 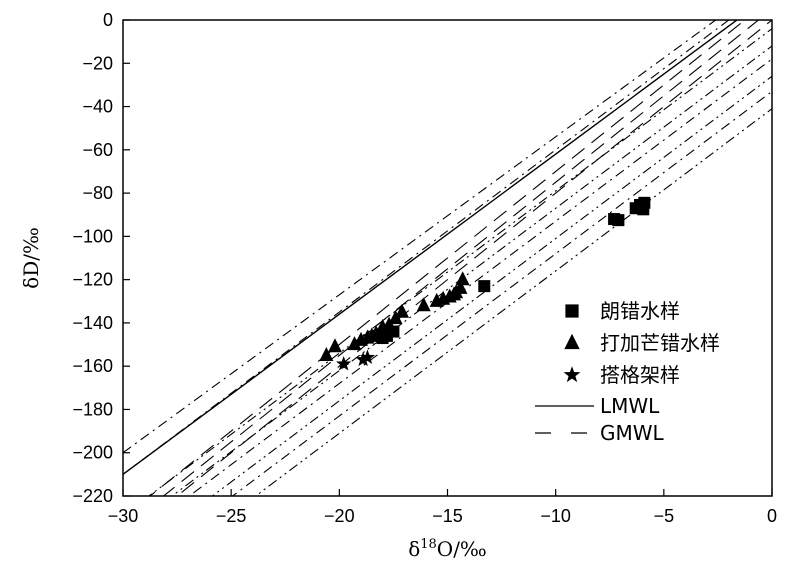 I want to click on y-tick-label: −160, so click(x=92, y=366).